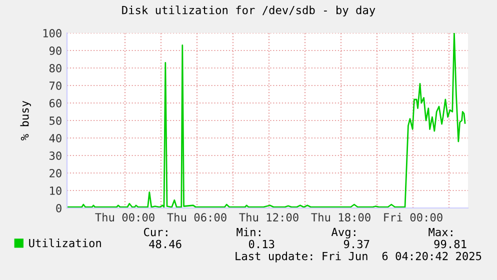 This screenshot has width=497, height=280. Describe the element at coordinates (359, 257) in the screenshot. I see `text: Last update: Fri Jun 6 04:20:42 2025` at that location.